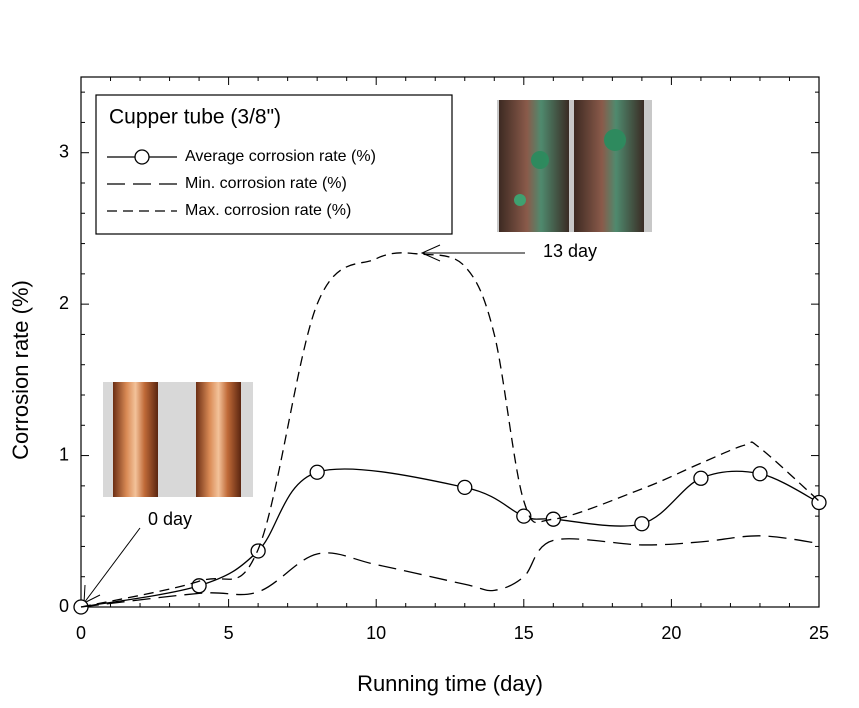 Image resolution: width=859 pixels, height=708 pixels. What do you see at coordinates (671, 633) in the screenshot?
I see `x-tick-label: 20` at bounding box center [671, 633].